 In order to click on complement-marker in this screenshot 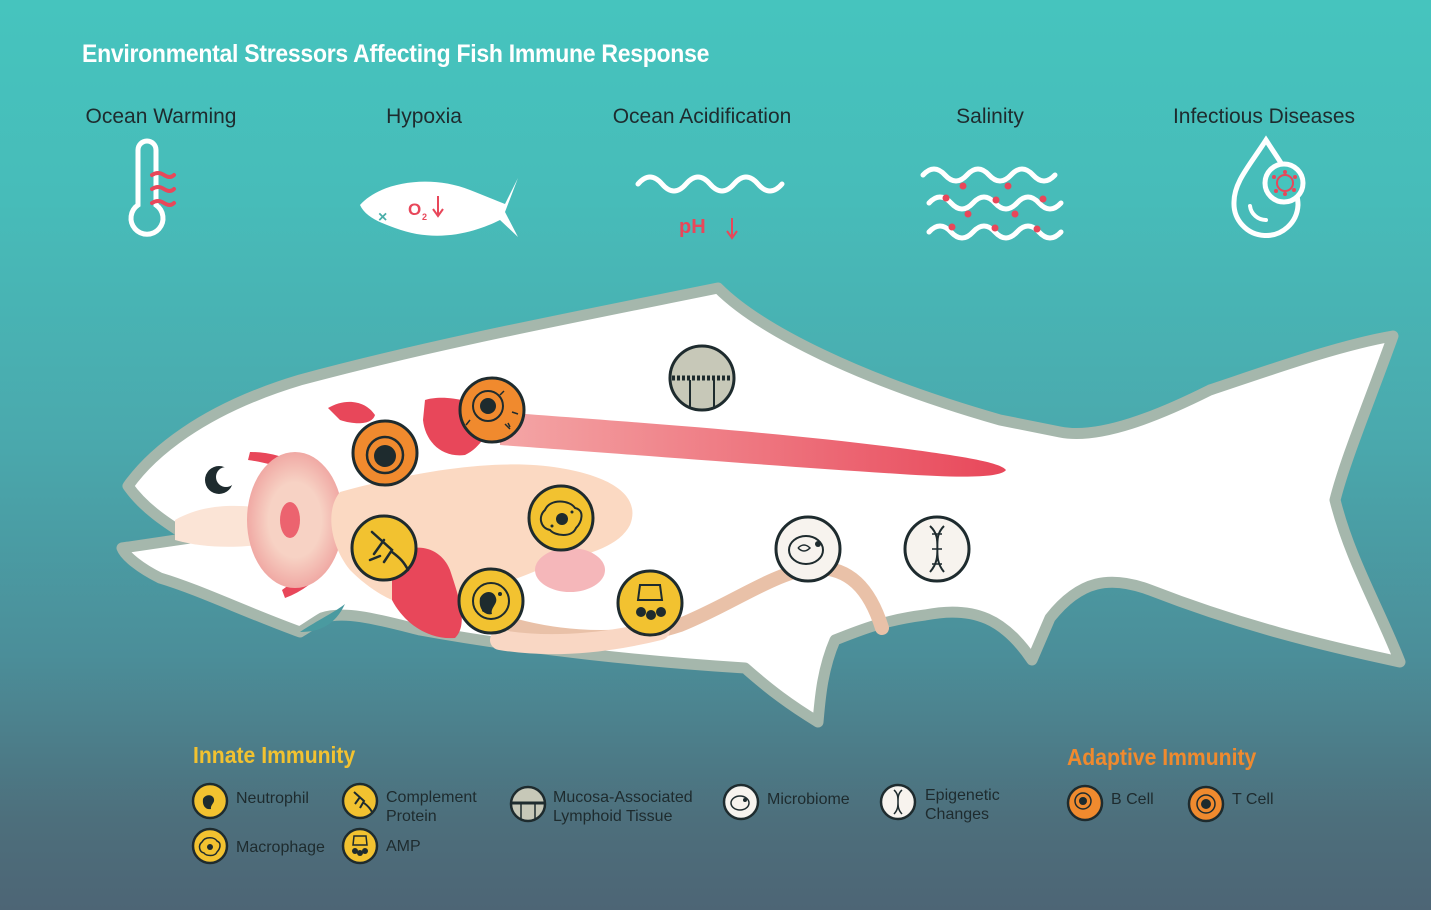, I will do `click(384, 548)`.